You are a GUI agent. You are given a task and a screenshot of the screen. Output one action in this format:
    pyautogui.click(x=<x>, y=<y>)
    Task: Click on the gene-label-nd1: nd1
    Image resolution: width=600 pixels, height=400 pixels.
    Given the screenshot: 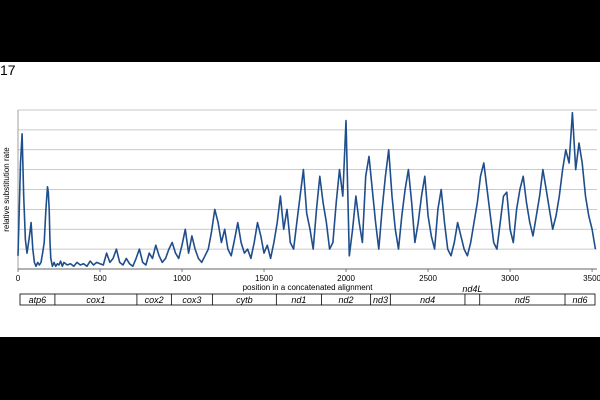 What is the action you would take?
    pyautogui.click(x=298, y=300)
    